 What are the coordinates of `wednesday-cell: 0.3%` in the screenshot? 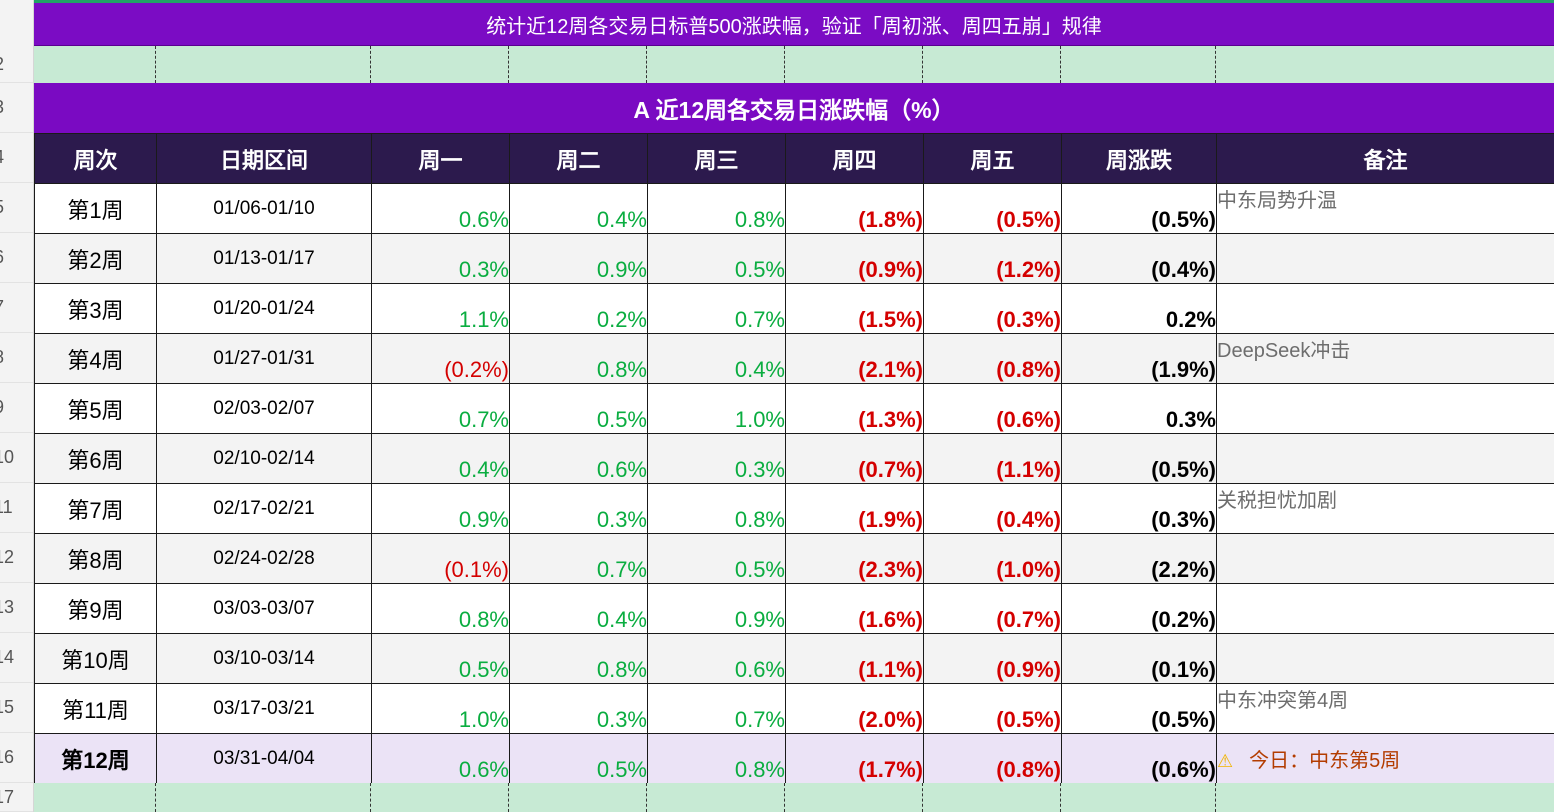 It's located at (716, 458).